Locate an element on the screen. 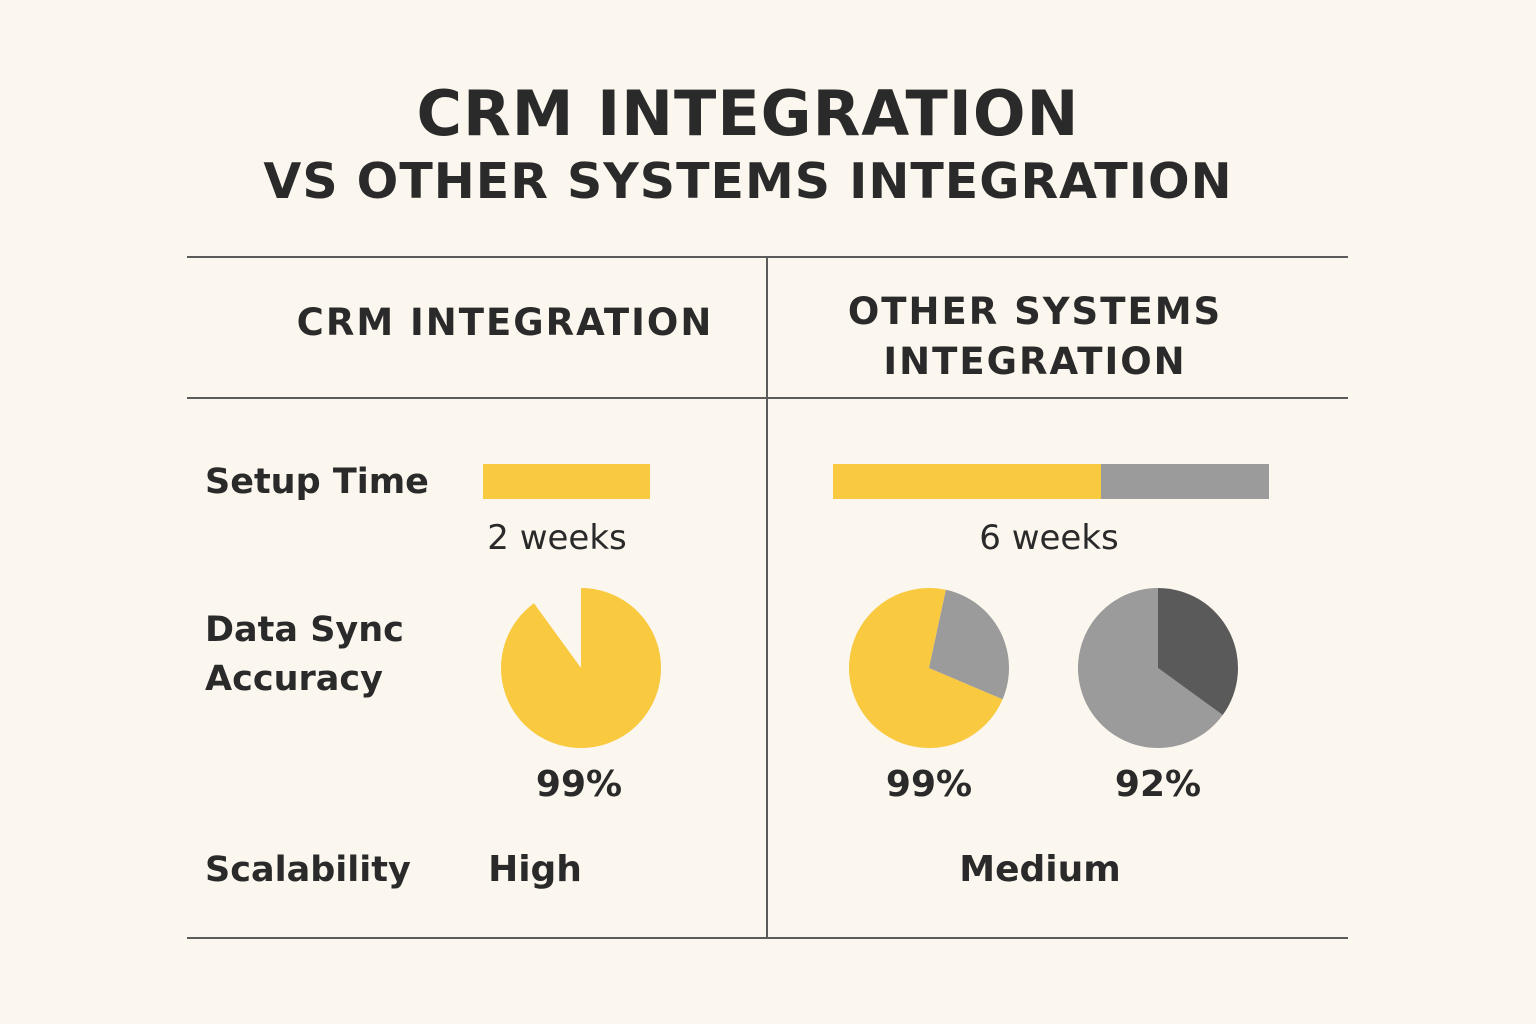 The height and width of the screenshot is (1024, 1536). value-crm-setup: 2 weeks is located at coordinates (557, 538).